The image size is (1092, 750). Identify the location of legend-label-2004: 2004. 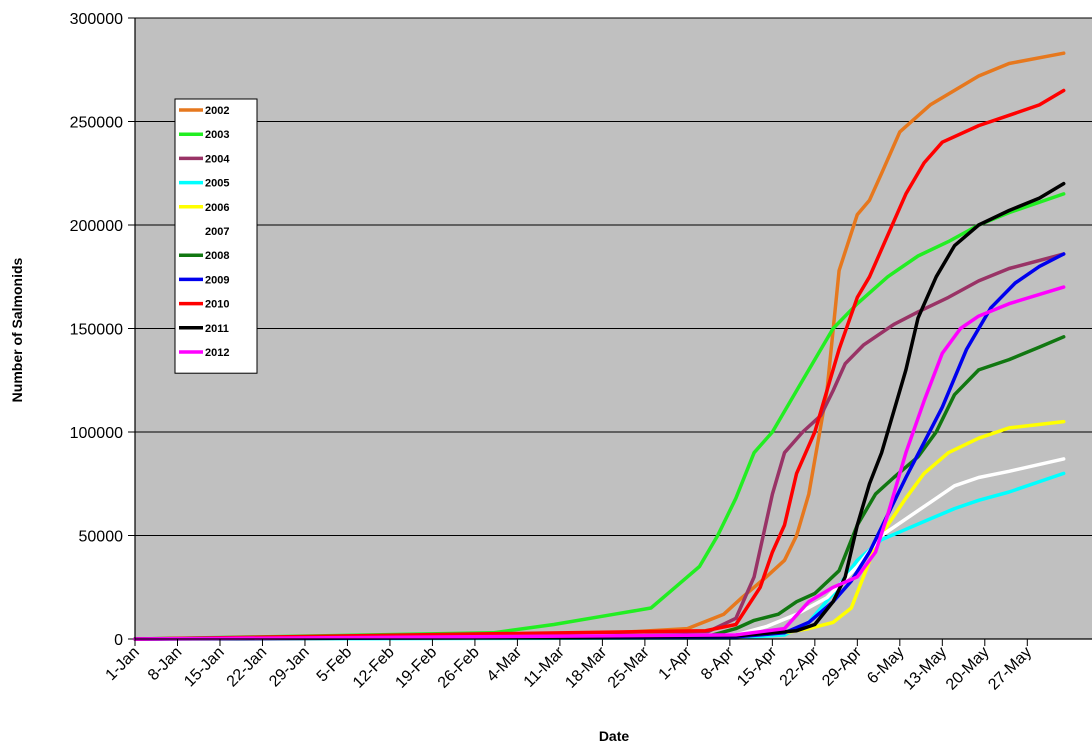
(217, 159).